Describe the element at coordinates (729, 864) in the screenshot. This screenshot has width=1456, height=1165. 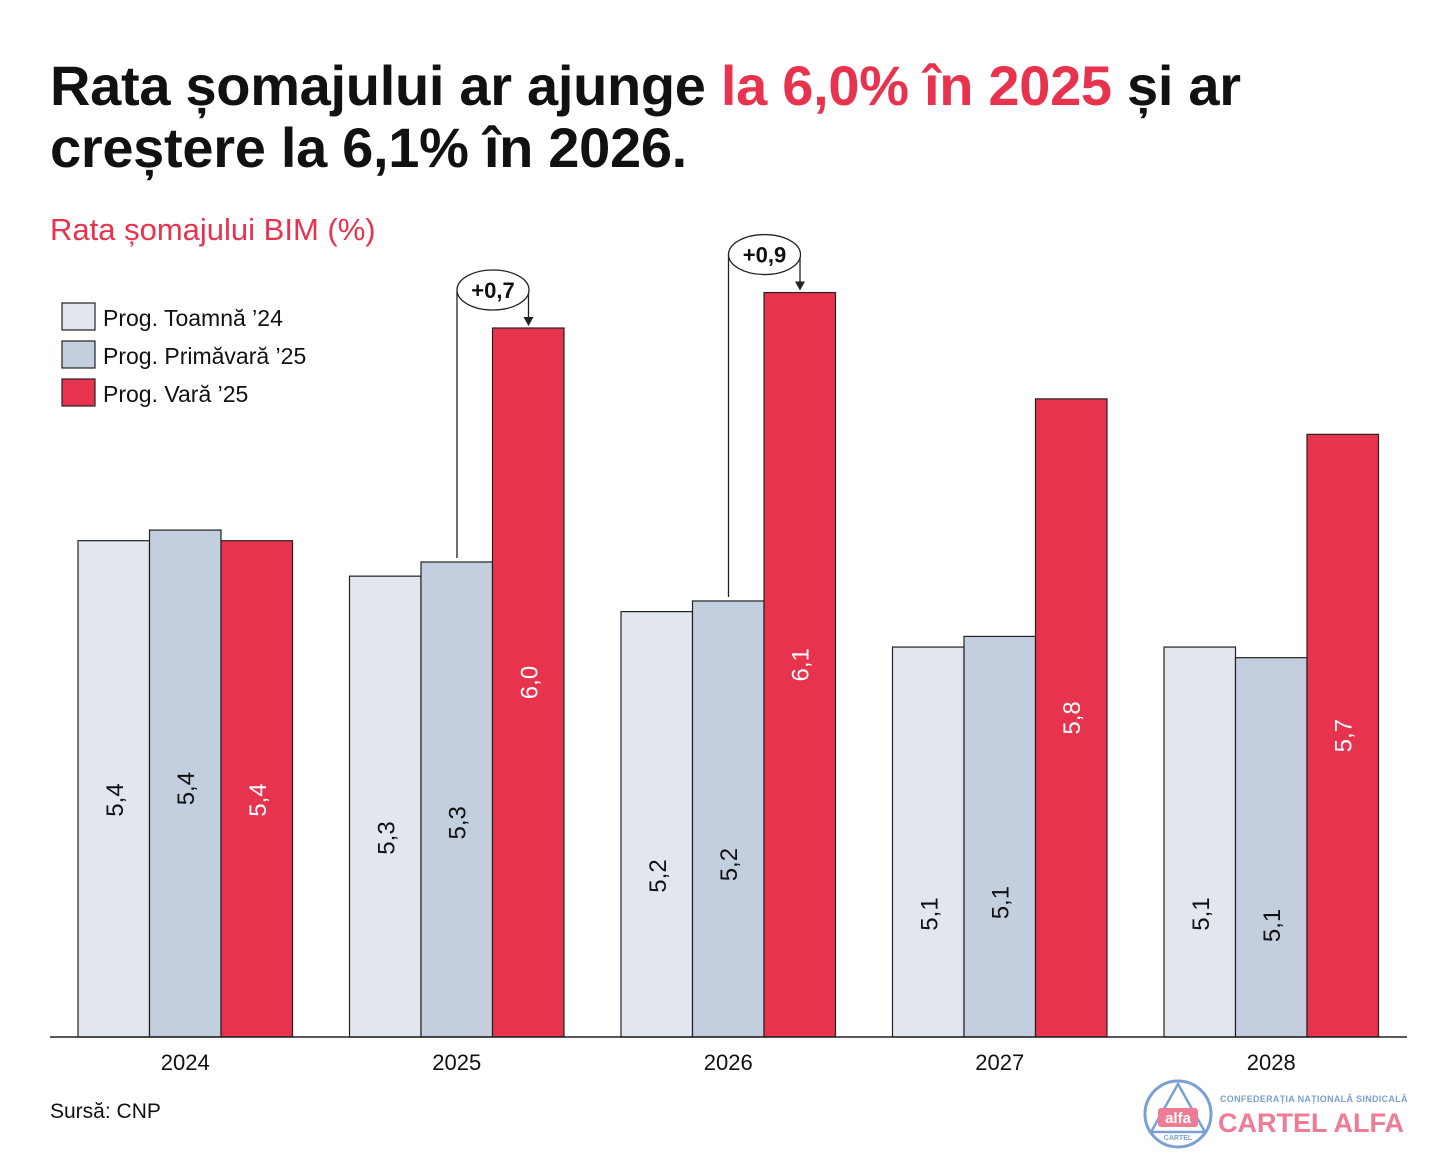
I see `bar-label-2026-series-2: 5,2` at that location.